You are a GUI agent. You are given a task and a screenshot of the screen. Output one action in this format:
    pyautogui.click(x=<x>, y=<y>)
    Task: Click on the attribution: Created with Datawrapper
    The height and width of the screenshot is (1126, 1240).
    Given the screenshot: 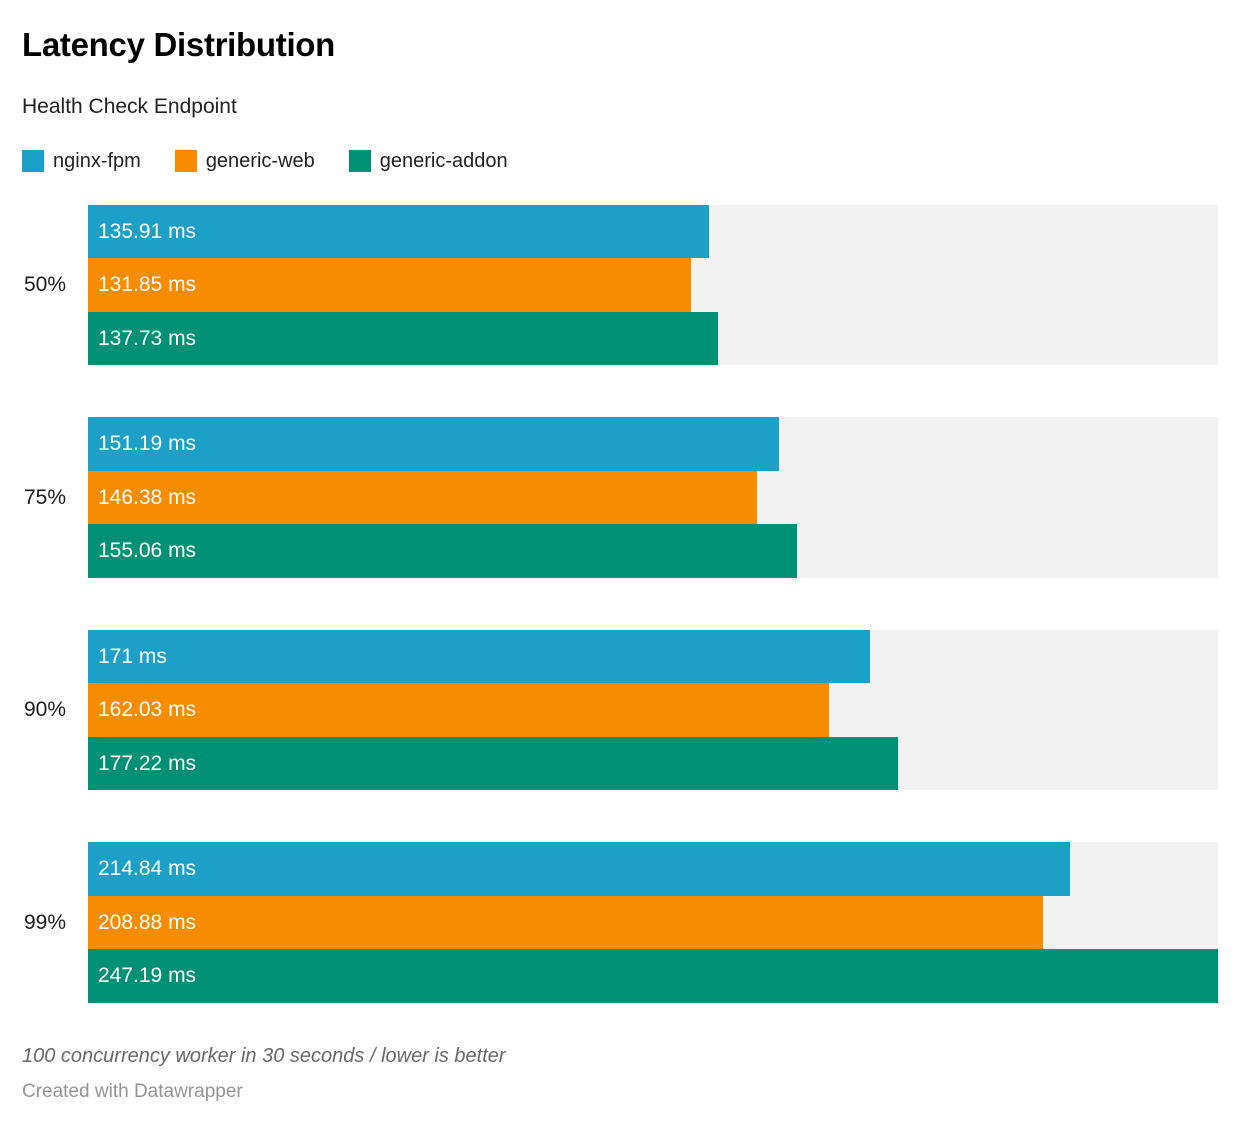 What is the action you would take?
    pyautogui.click(x=132, y=1091)
    